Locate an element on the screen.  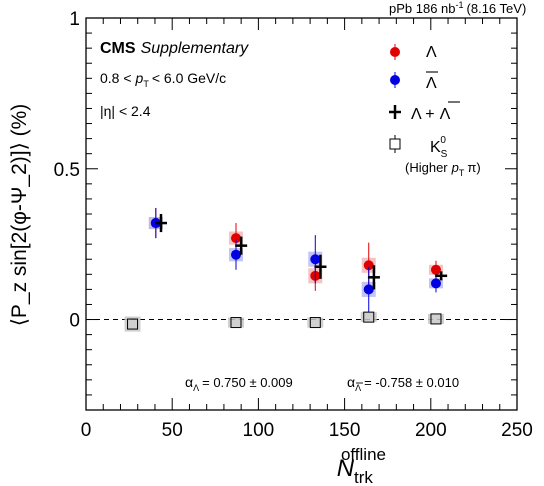
y-axis-title: ⟨P_z sin[2(φ-Ψ_2)]⟩ (%) is located at coordinates (19, 215).